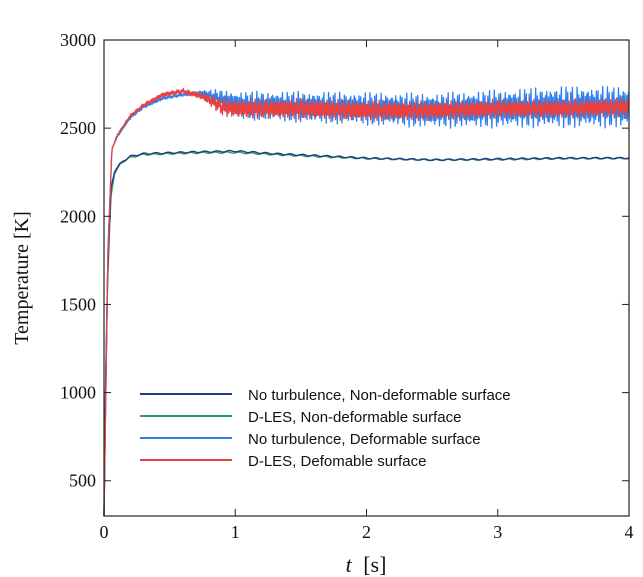  What do you see at coordinates (374, 564) in the screenshot?
I see `x-axis-label-unit: [s]` at bounding box center [374, 564].